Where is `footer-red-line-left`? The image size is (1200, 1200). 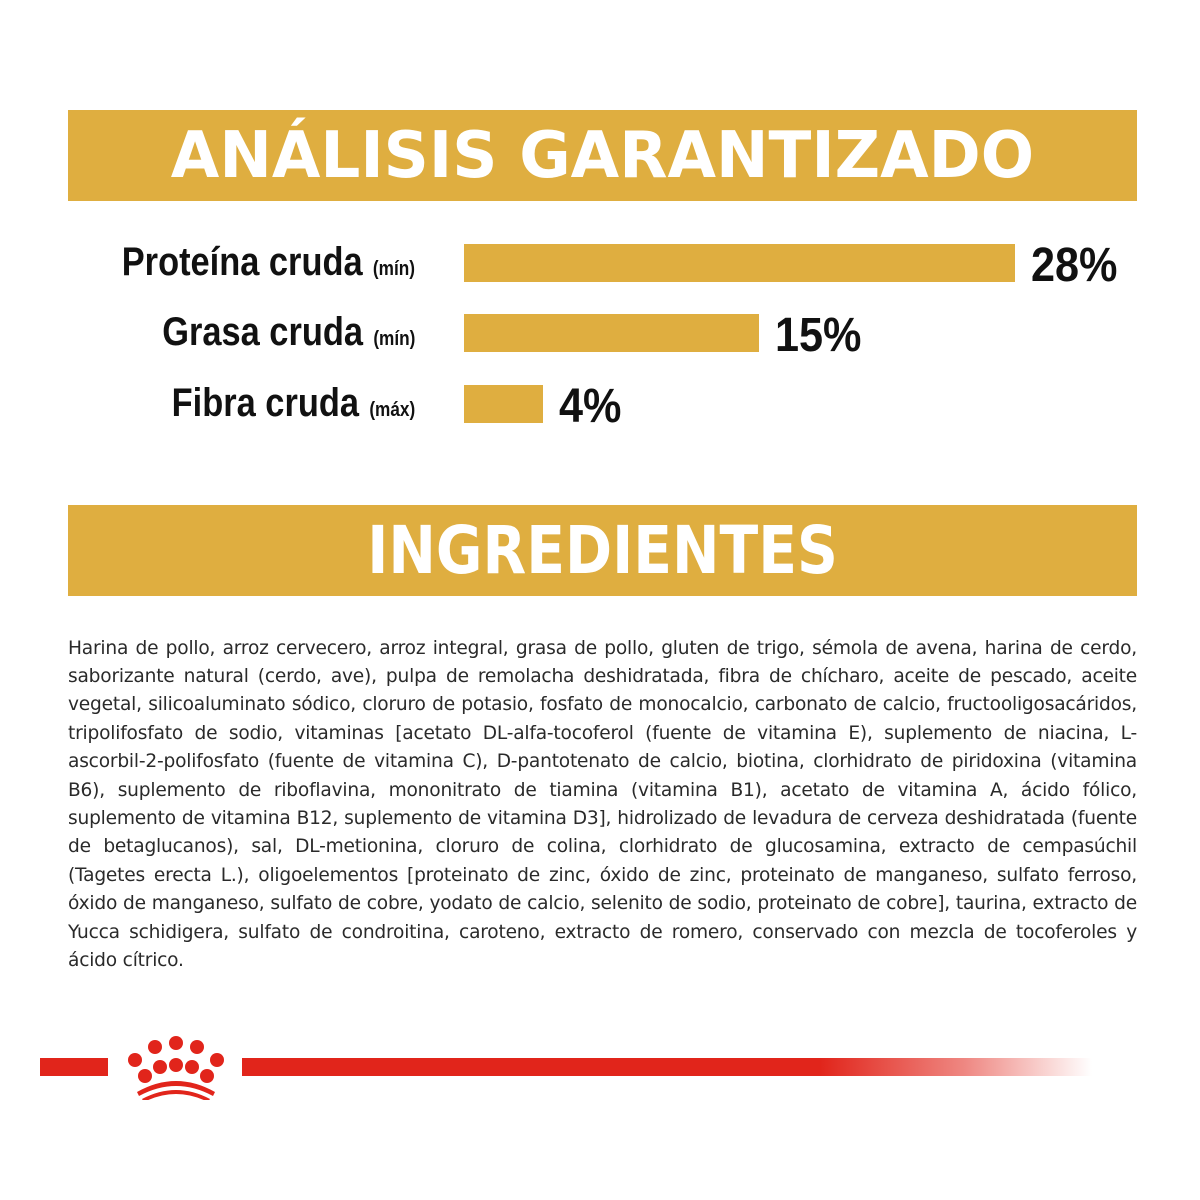 footer-red-line-left is located at coordinates (74, 1067).